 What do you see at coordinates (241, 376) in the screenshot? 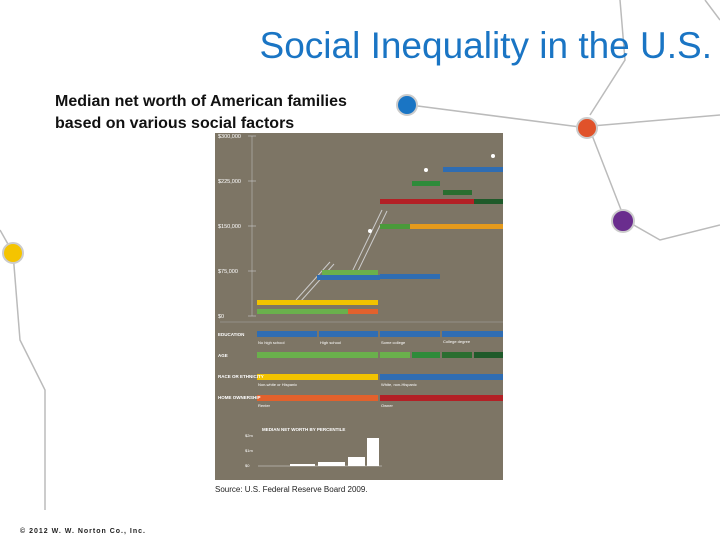
I see `row-label: RACE OR ETHNICITY` at bounding box center [241, 376].